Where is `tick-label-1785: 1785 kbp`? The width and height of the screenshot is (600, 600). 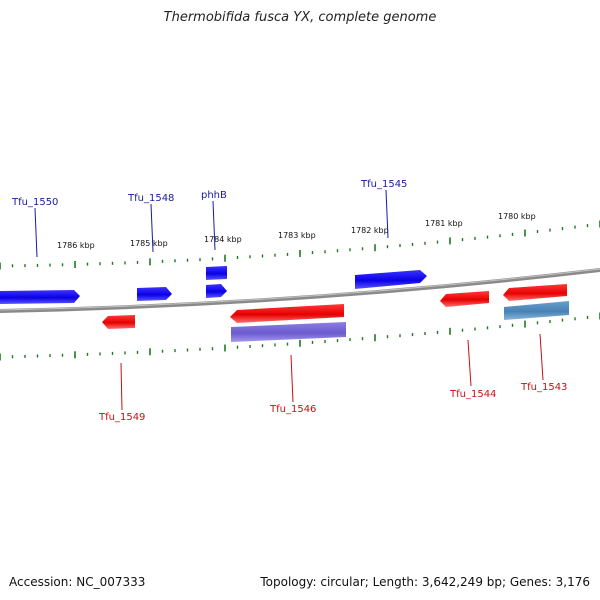 tick-label-1785: 1785 kbp is located at coordinates (149, 243).